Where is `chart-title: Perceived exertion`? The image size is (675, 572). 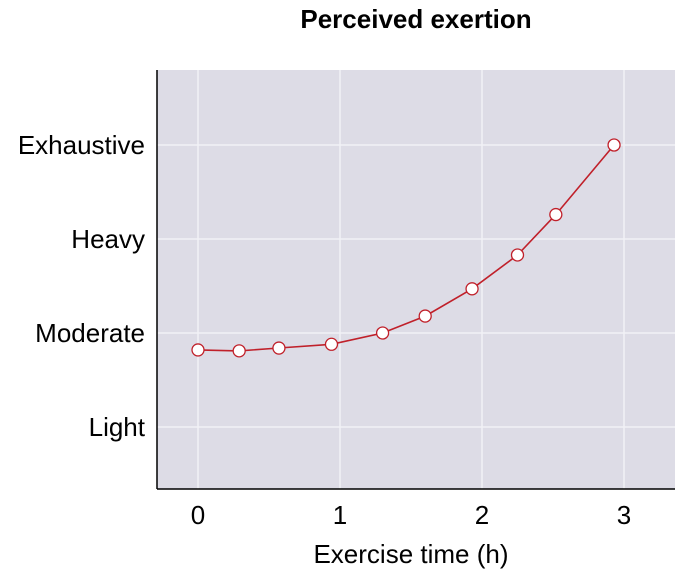
chart-title: Perceived exertion is located at coordinates (415, 19).